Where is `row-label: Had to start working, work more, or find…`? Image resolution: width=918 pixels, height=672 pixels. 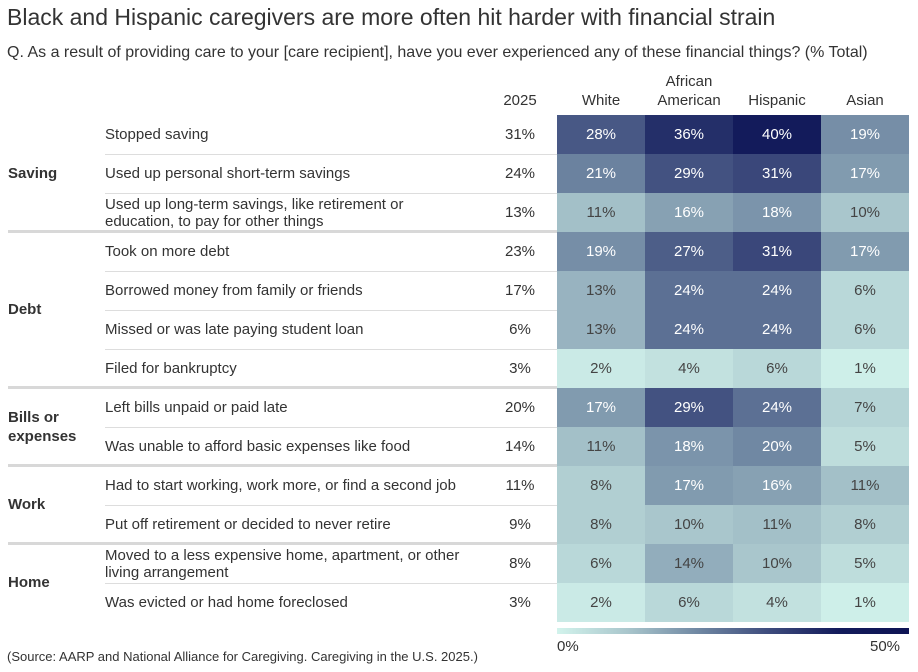 row-label: Had to start working, work more, or find… is located at coordinates (280, 485).